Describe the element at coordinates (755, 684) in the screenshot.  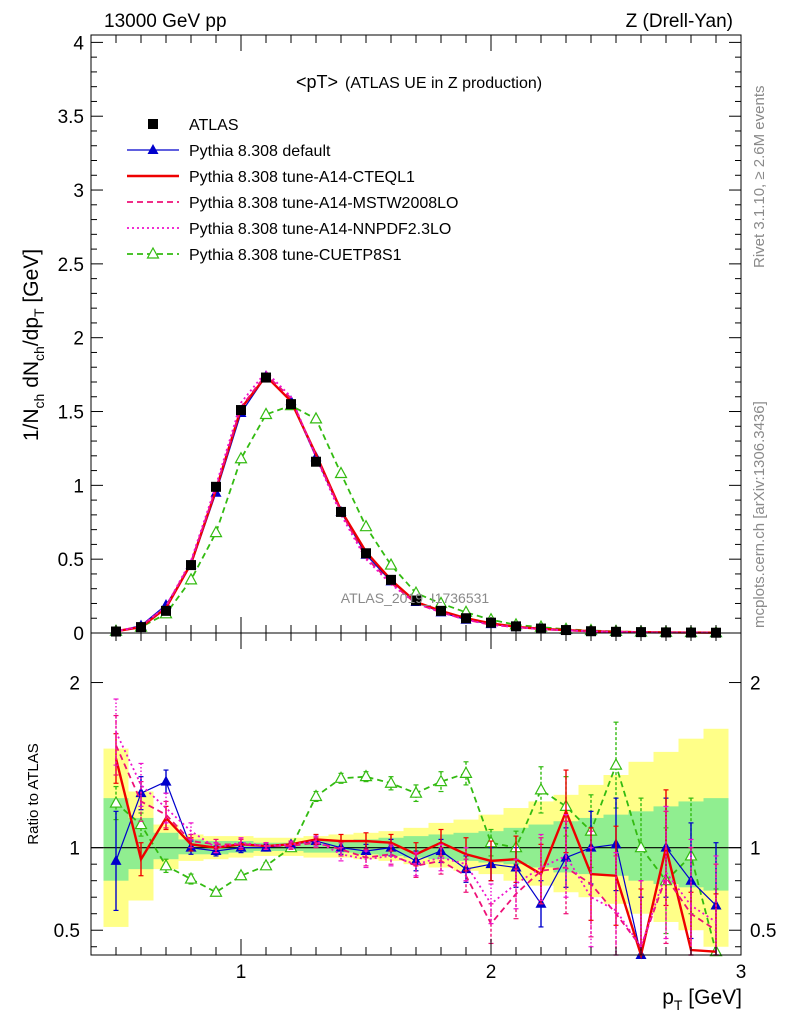
I see `ratio-y-tick-label-right: 2` at that location.